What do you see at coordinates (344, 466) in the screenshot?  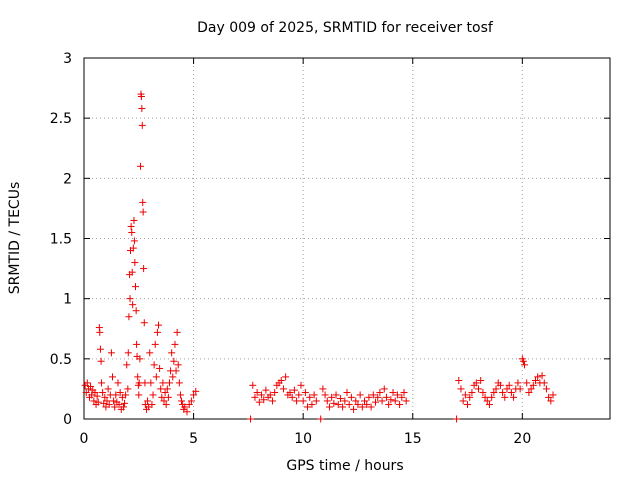 I see `x-axis-label: GPS time / hours` at bounding box center [344, 466].